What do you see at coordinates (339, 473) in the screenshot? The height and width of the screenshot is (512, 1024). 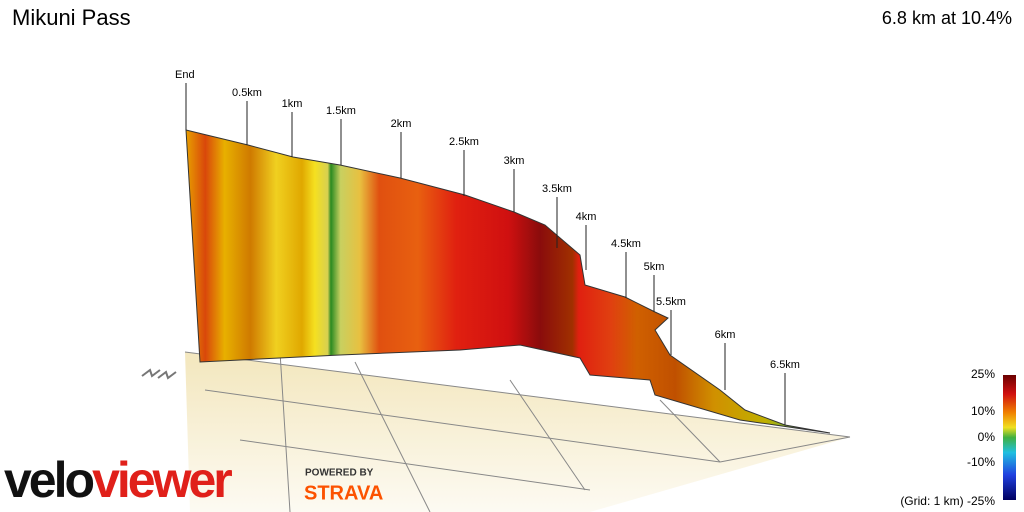 I see `powered-by: POWERED BY` at bounding box center [339, 473].